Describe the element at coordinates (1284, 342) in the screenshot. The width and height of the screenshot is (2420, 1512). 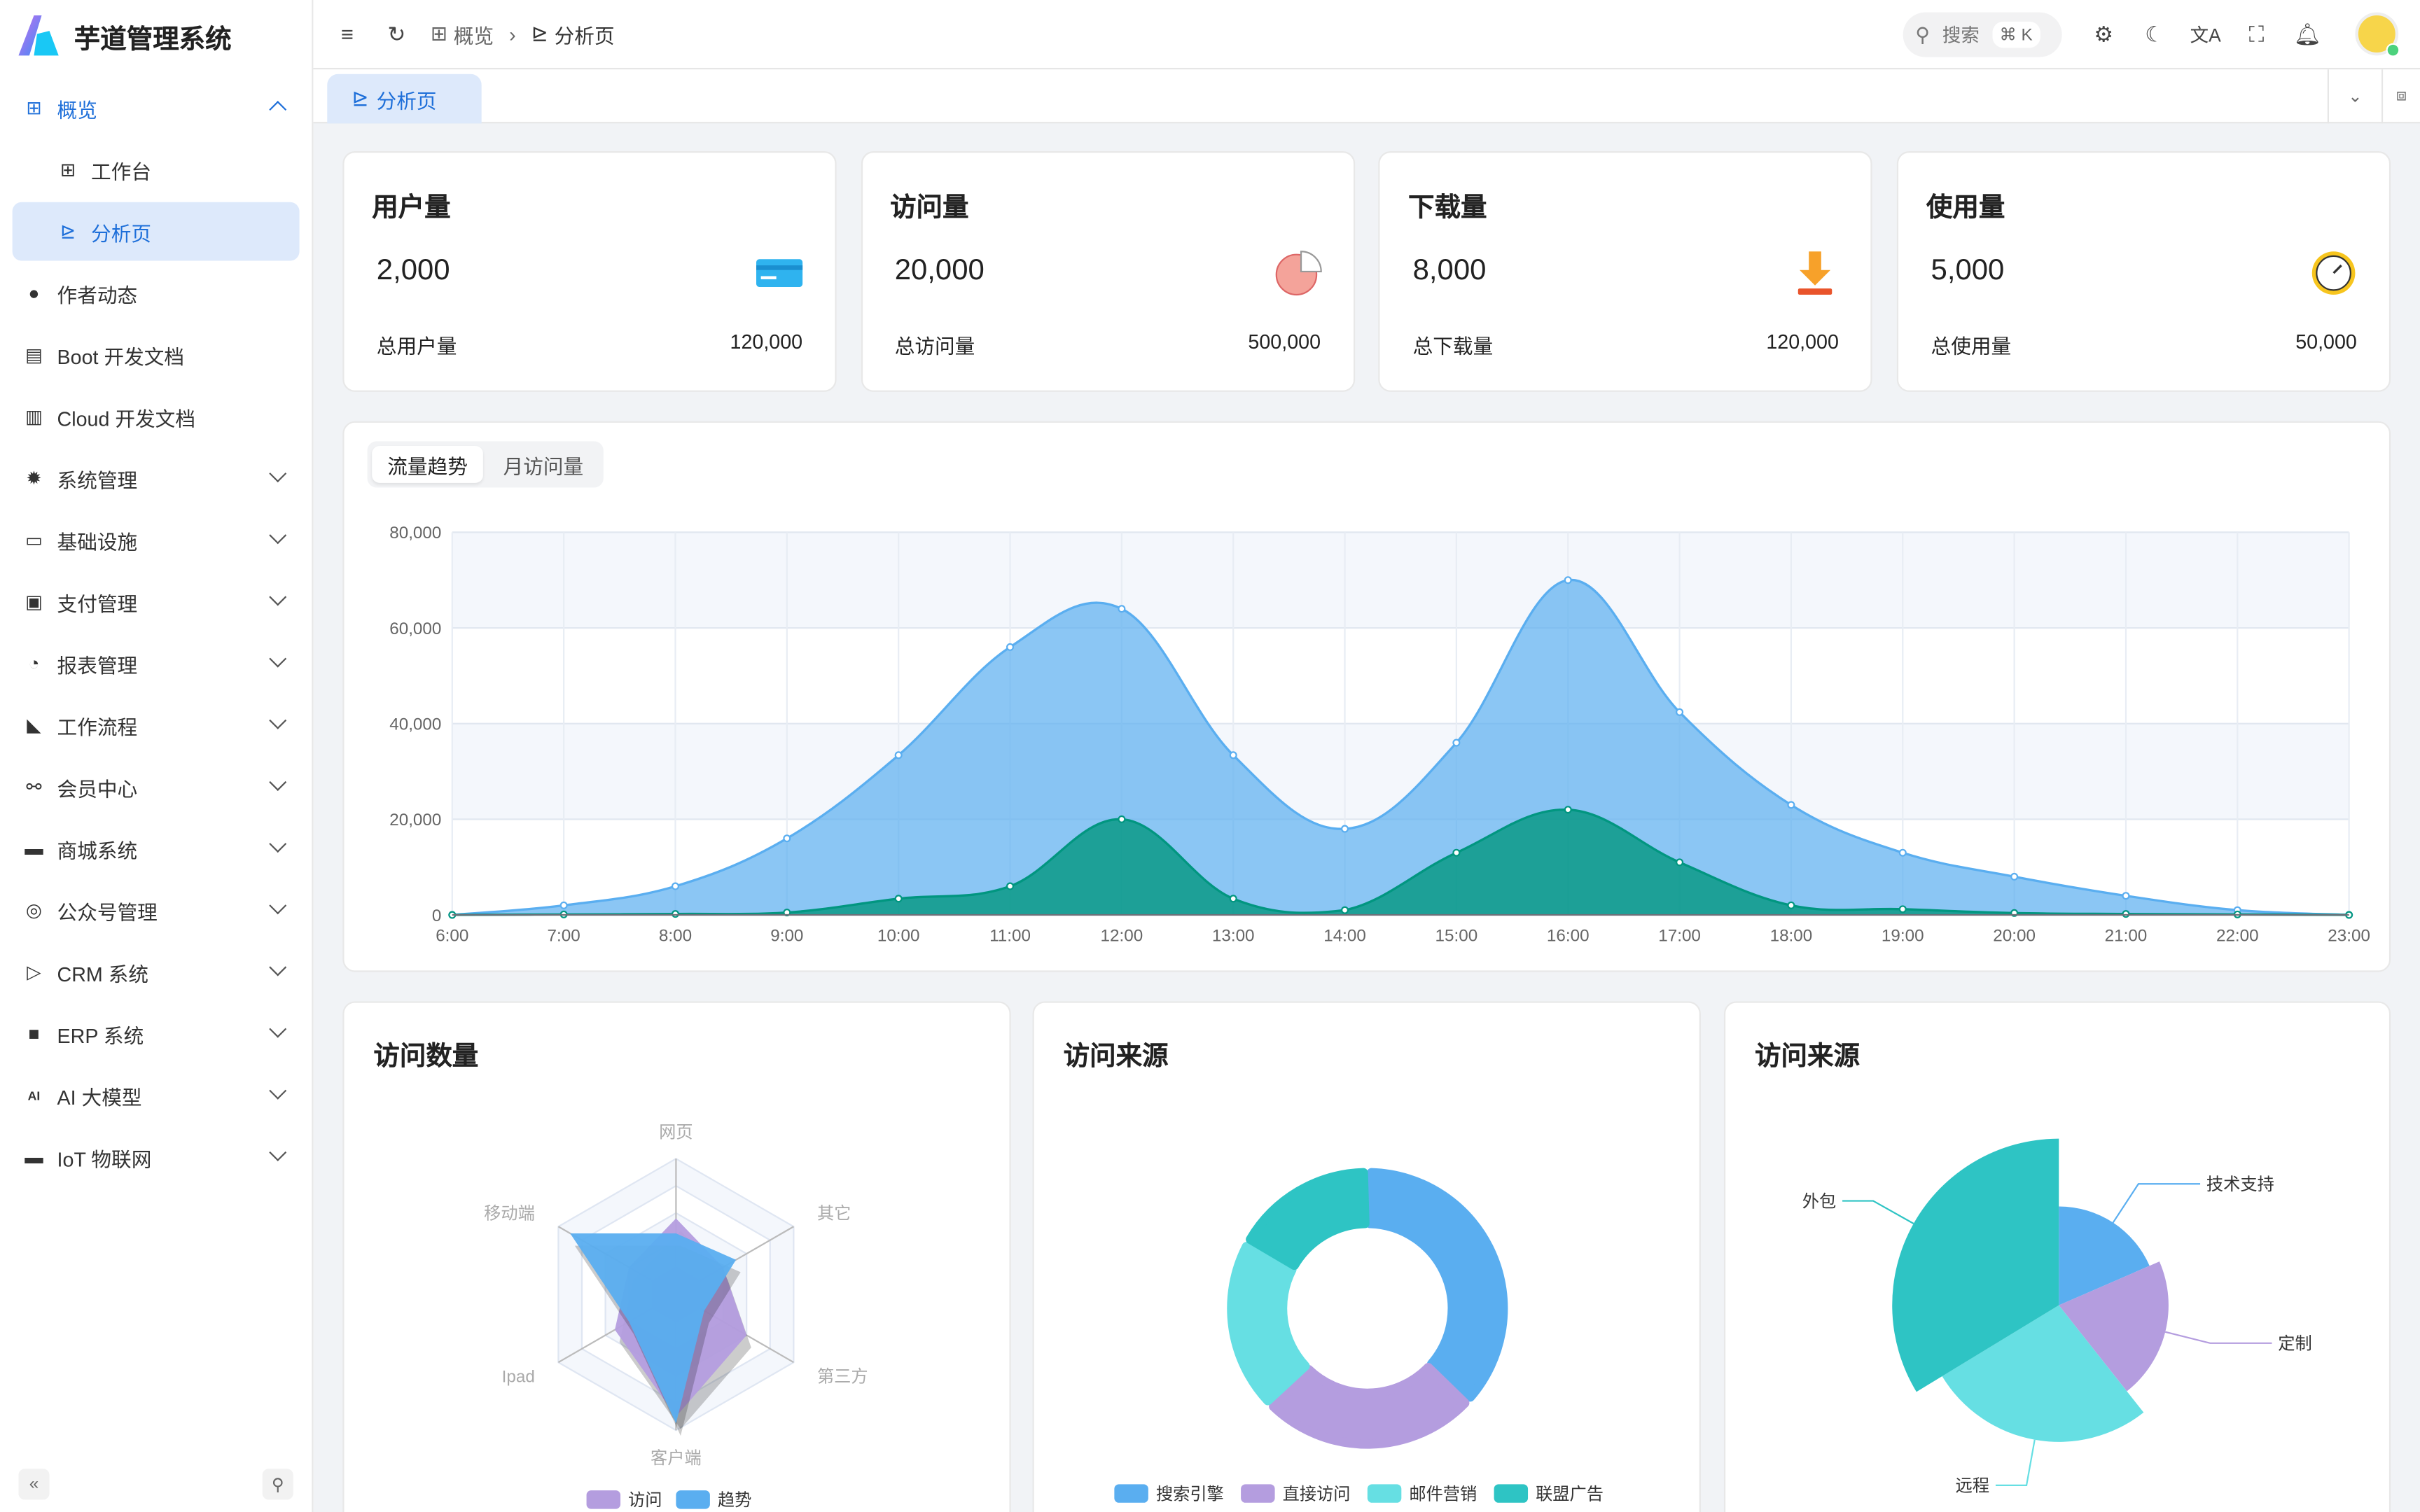
I see `stat-total-value: 500,000` at that location.